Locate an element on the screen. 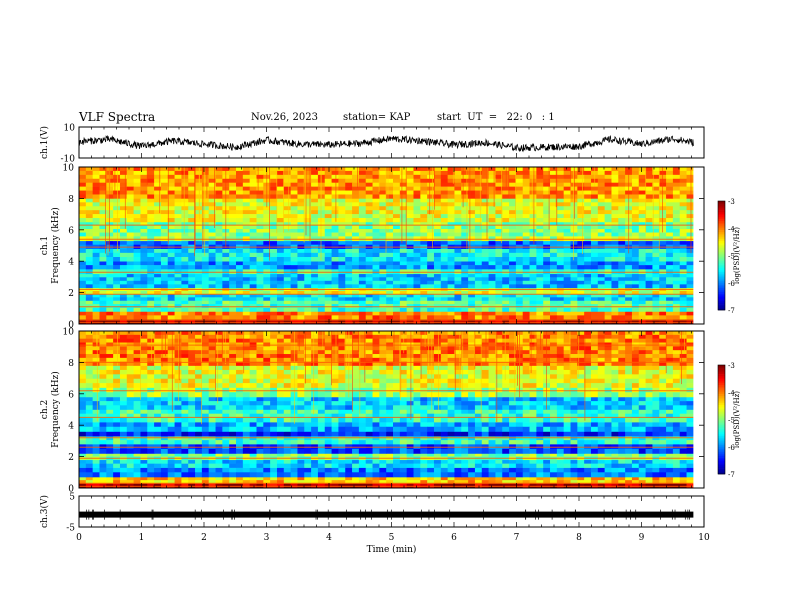 The width and height of the screenshot is (792, 612). colorbar-cell is located at coordinates (721, 254).